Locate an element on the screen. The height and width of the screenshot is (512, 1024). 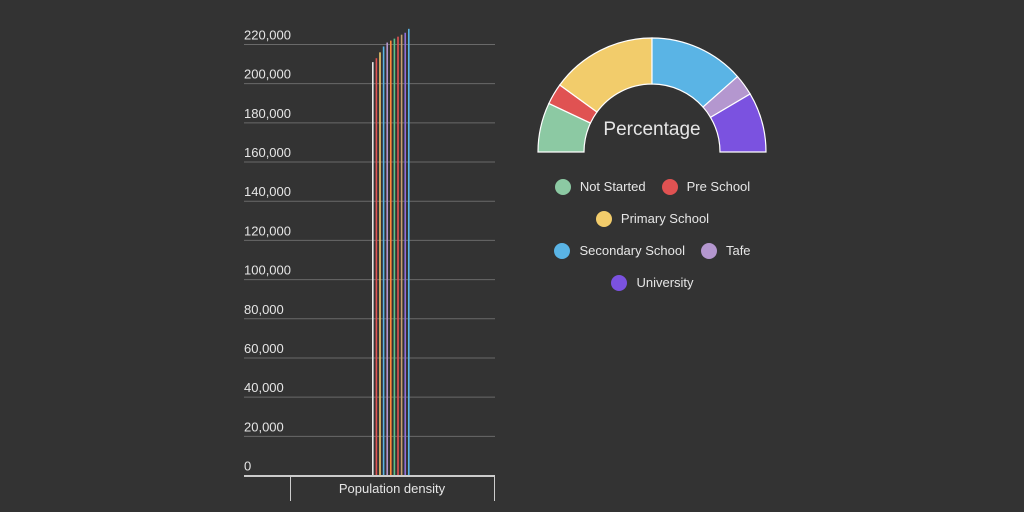
y-tick-label: 40,000 is located at coordinates (264, 387).